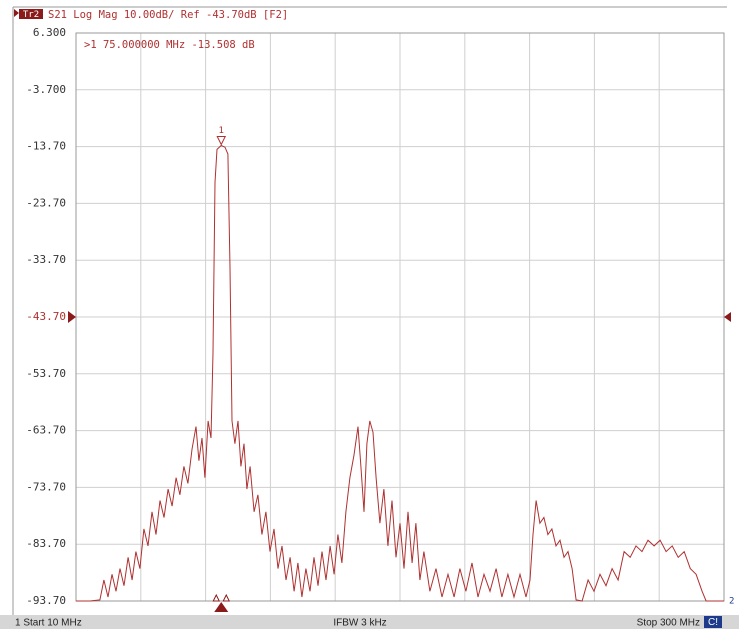 The width and height of the screenshot is (739, 629). I want to click on start-freq: 1 Start 10 MHz, so click(48, 623).